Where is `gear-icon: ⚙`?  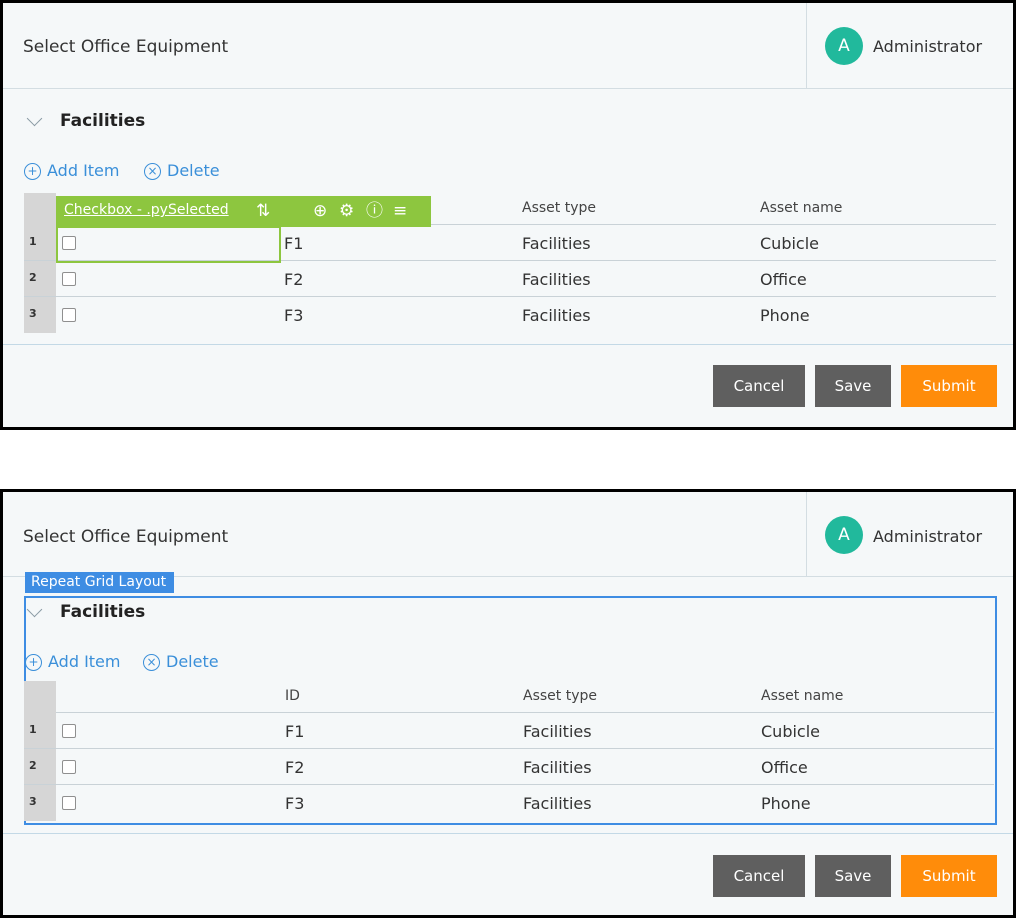 gear-icon: ⚙ is located at coordinates (347, 211).